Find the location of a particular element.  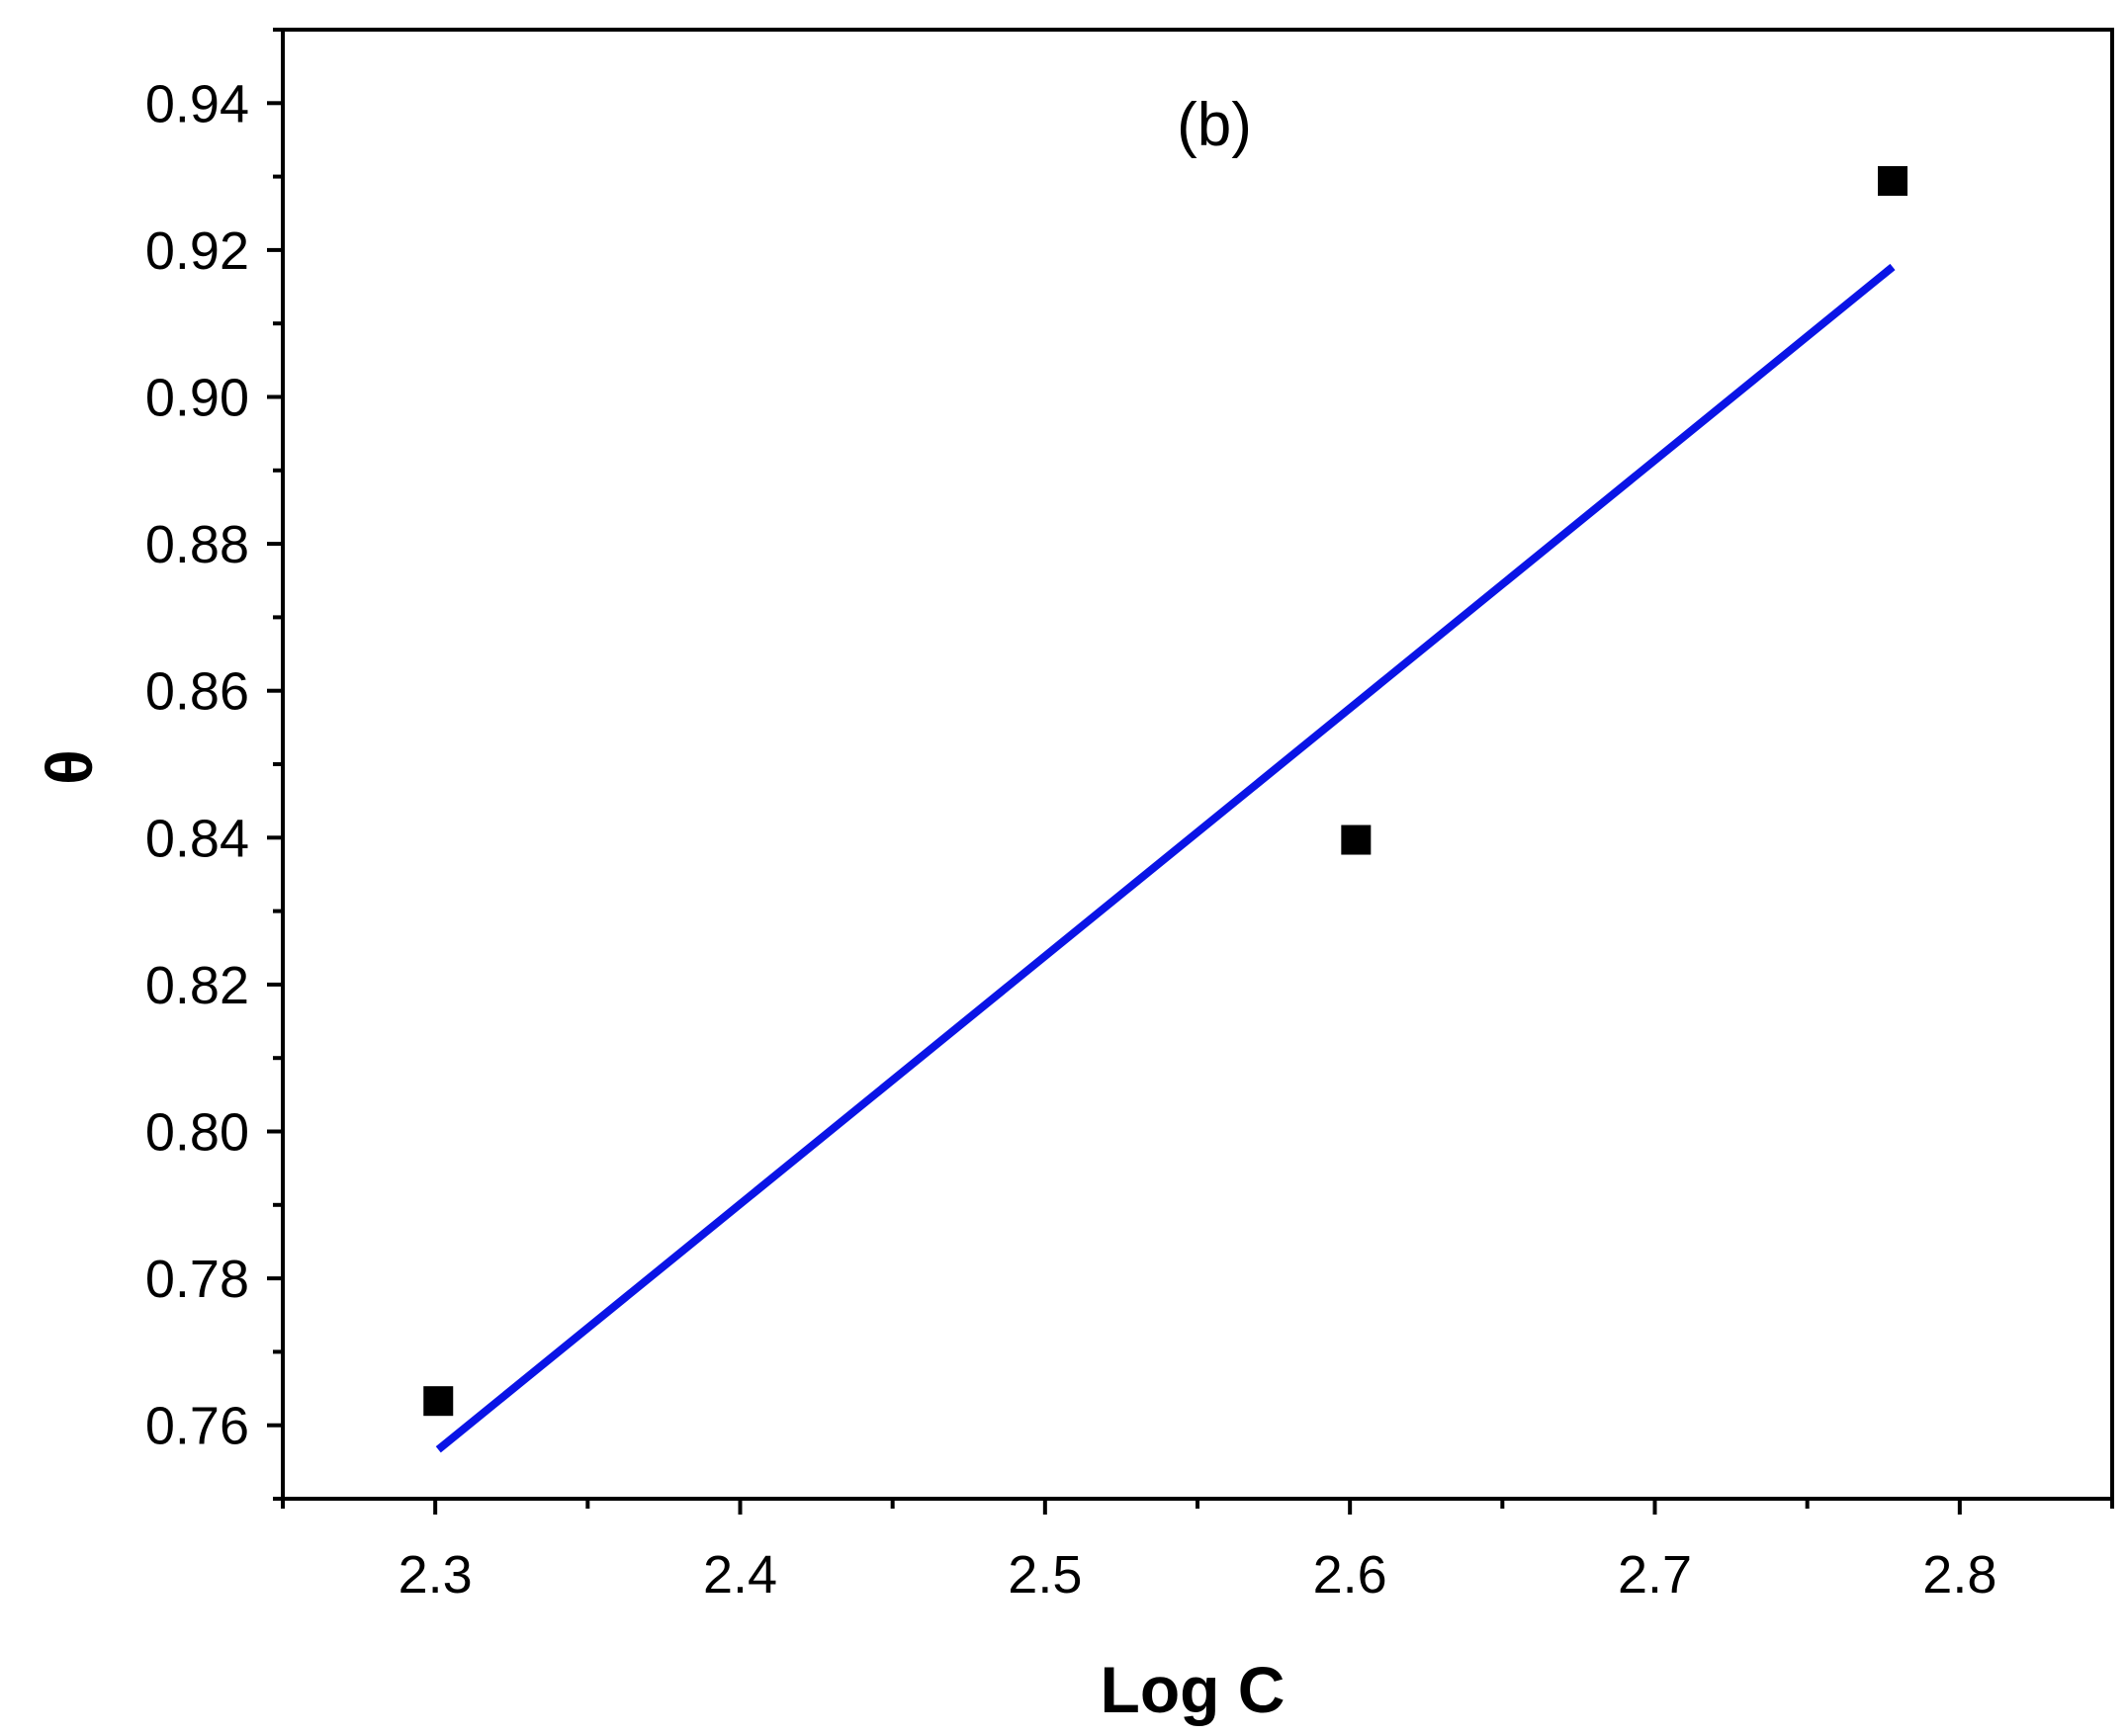

y-tick-label: 0.78 is located at coordinates (197, 1279).